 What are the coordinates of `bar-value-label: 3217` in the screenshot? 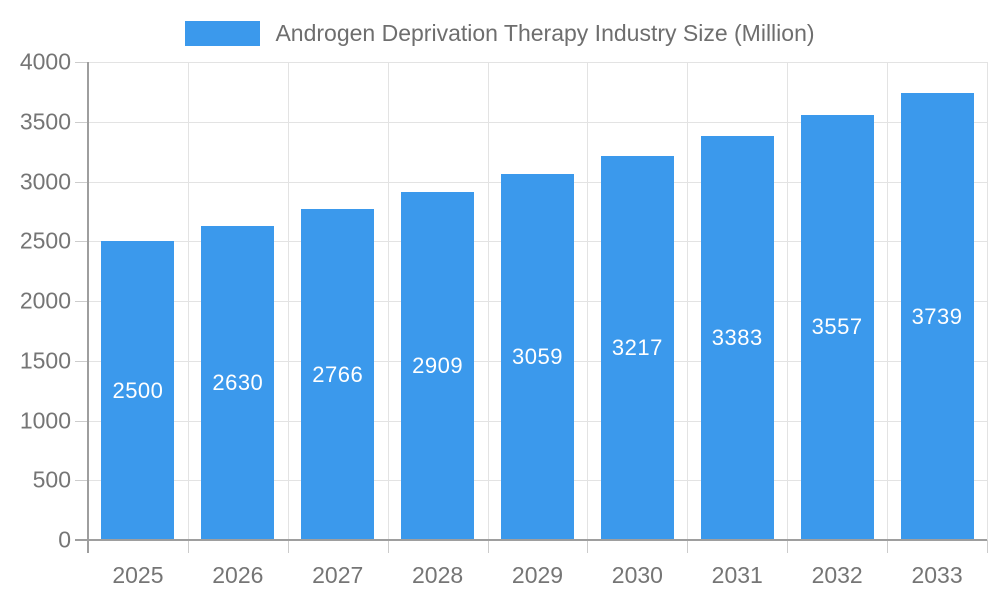 It's located at (637, 347).